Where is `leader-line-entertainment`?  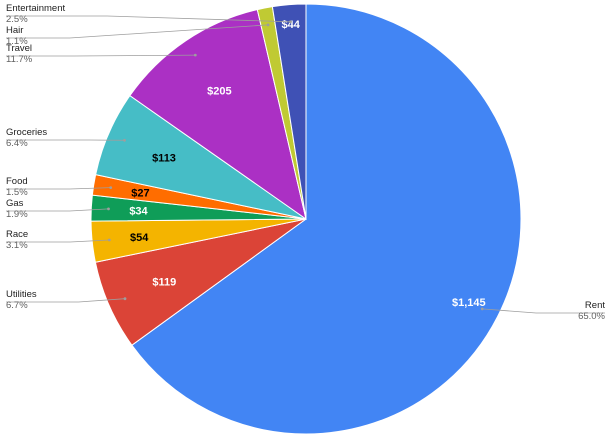 leader-line-entertainment is located at coordinates (148, 19).